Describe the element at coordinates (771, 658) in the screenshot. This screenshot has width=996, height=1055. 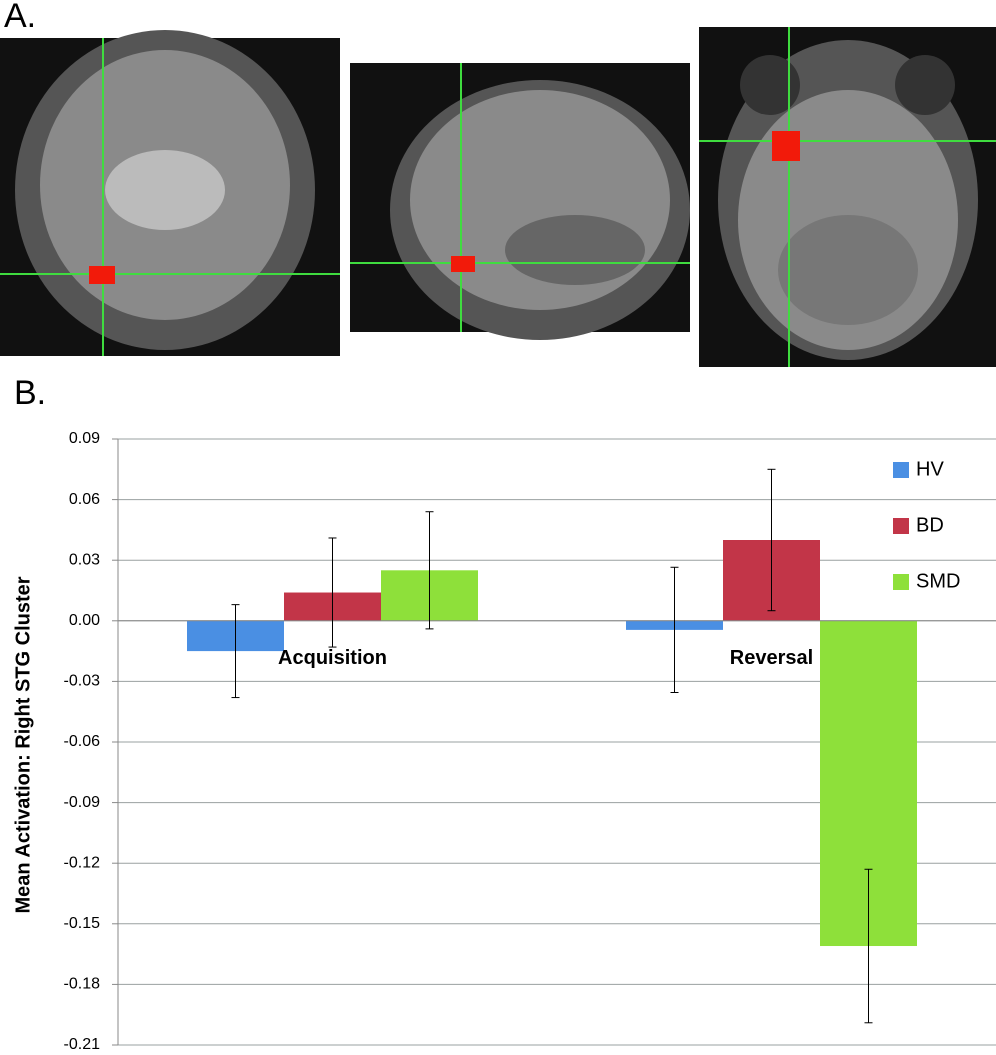
I see `x-tick-label: Reversal` at that location.